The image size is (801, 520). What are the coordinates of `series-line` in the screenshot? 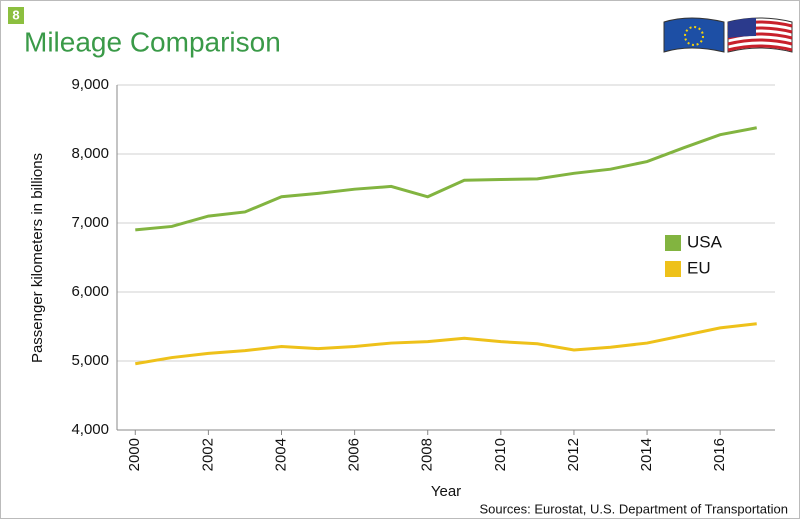 It's located at (446, 344).